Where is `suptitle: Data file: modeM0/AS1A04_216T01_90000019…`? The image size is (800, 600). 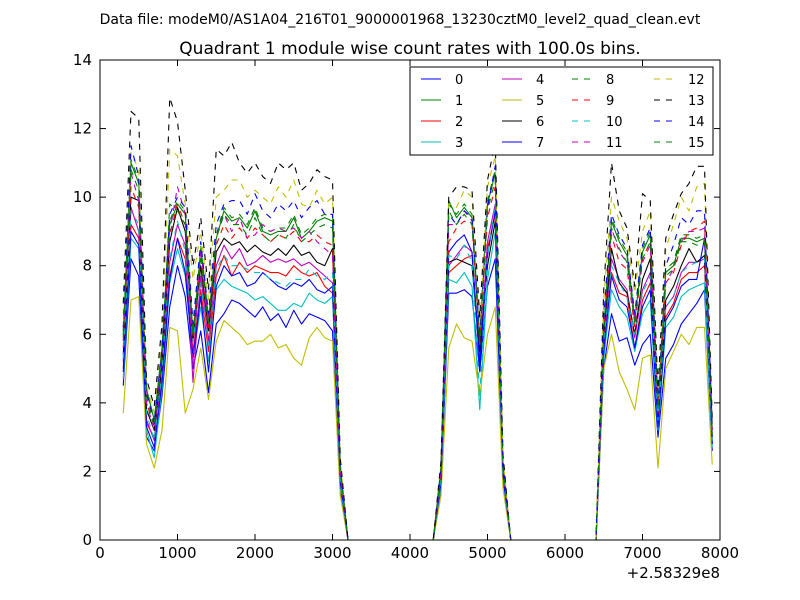
suptitle: Data file: modeM0/AS1A04_216T01_90000019… is located at coordinates (400, 20).